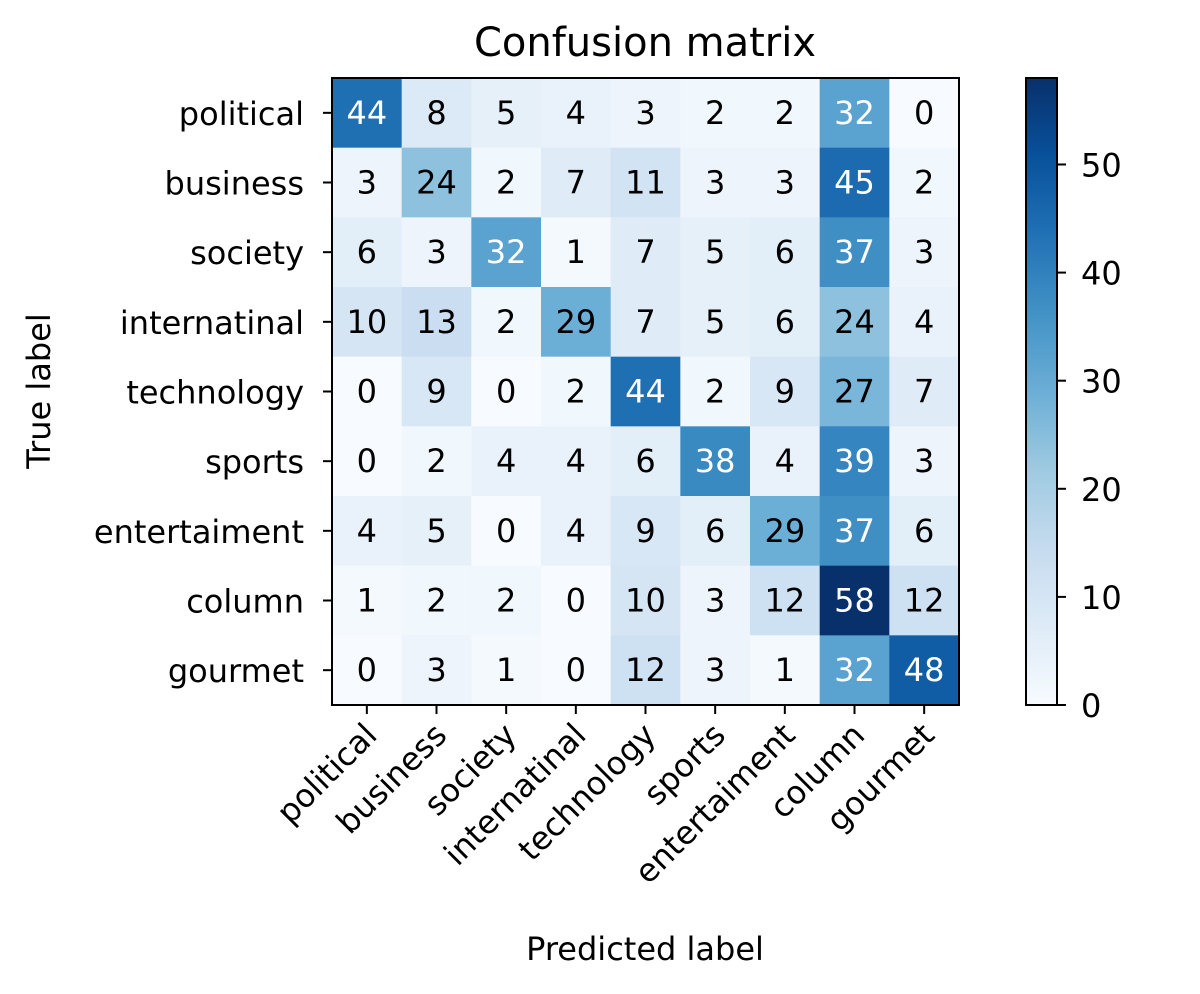 The image size is (1200, 994). I want to click on cell-value-label: 32, so click(506, 252).